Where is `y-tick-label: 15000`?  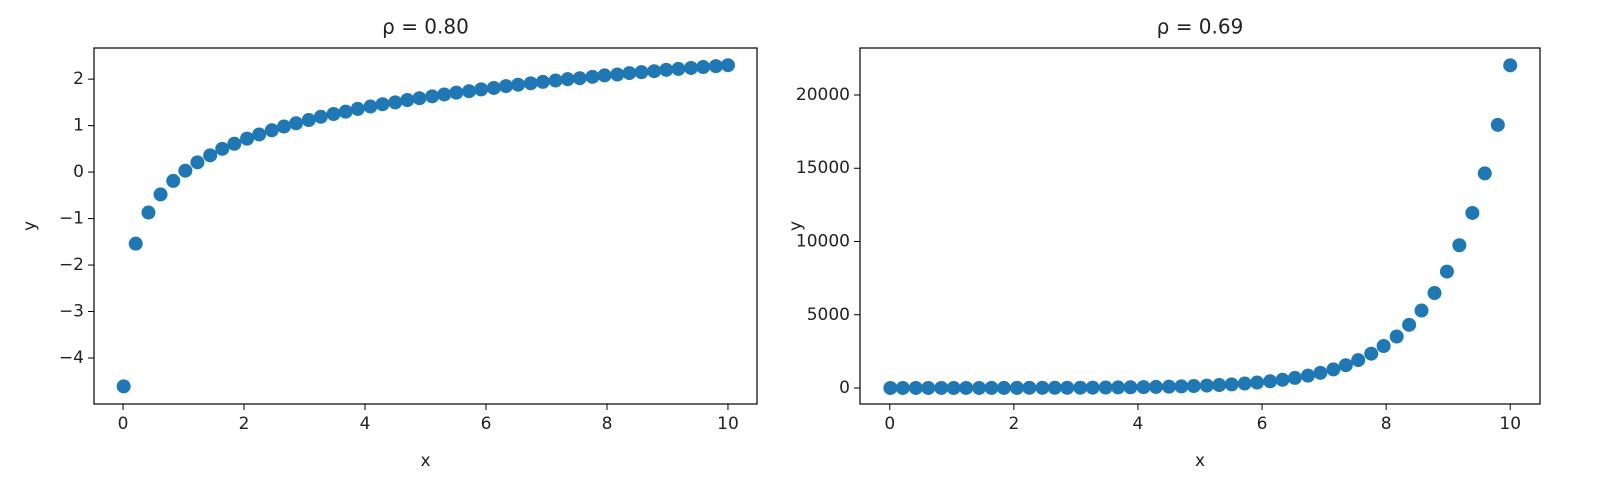 y-tick-label: 15000 is located at coordinates (823, 168).